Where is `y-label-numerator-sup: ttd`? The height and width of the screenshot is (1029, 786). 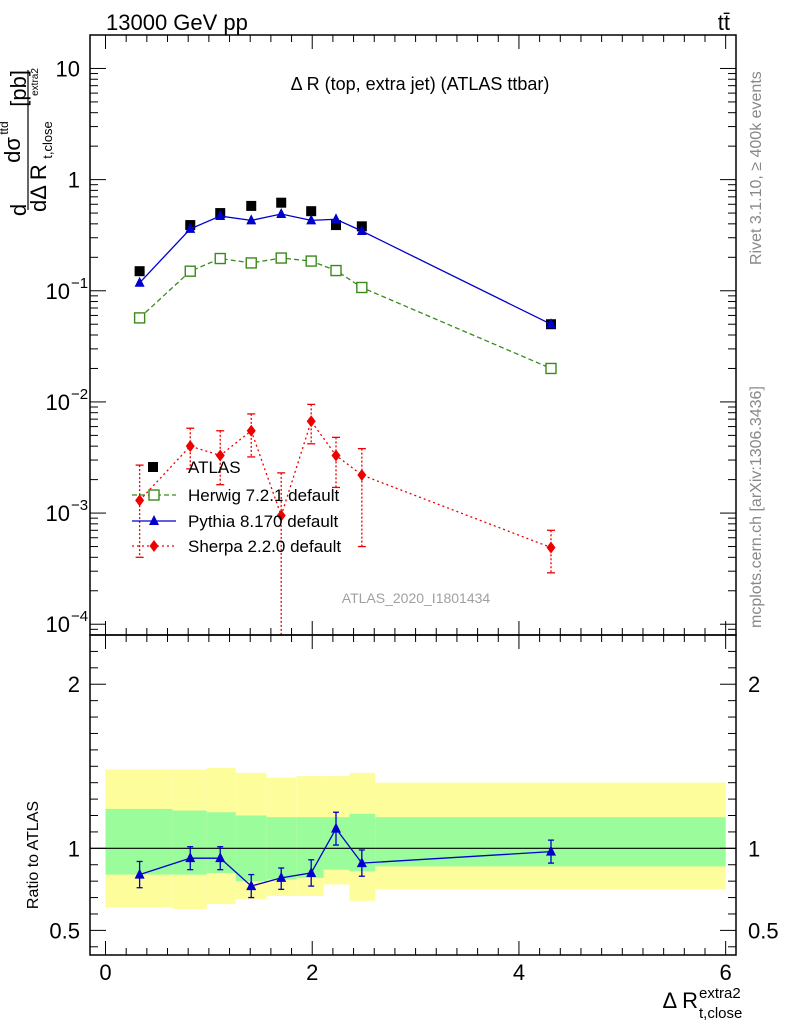
y-label-numerator-sup: ttd is located at coordinates (5, 127).